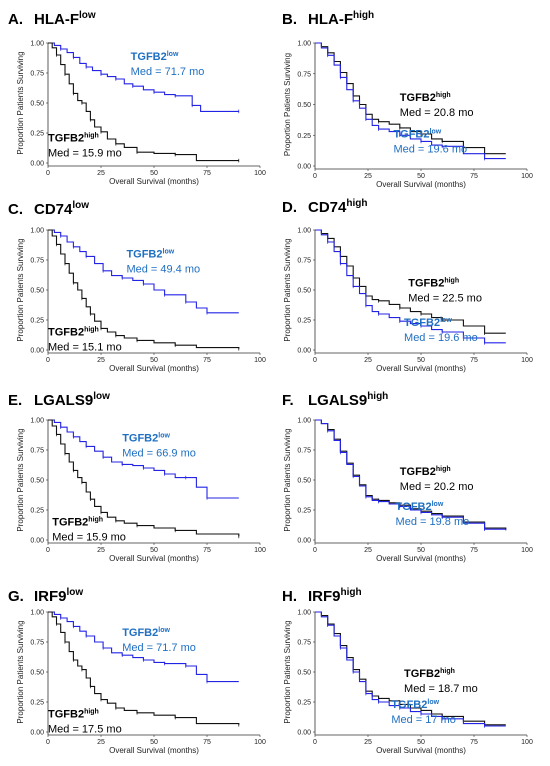 The height and width of the screenshot is (766, 550). I want to click on panel-letter: B., so click(289, 19).